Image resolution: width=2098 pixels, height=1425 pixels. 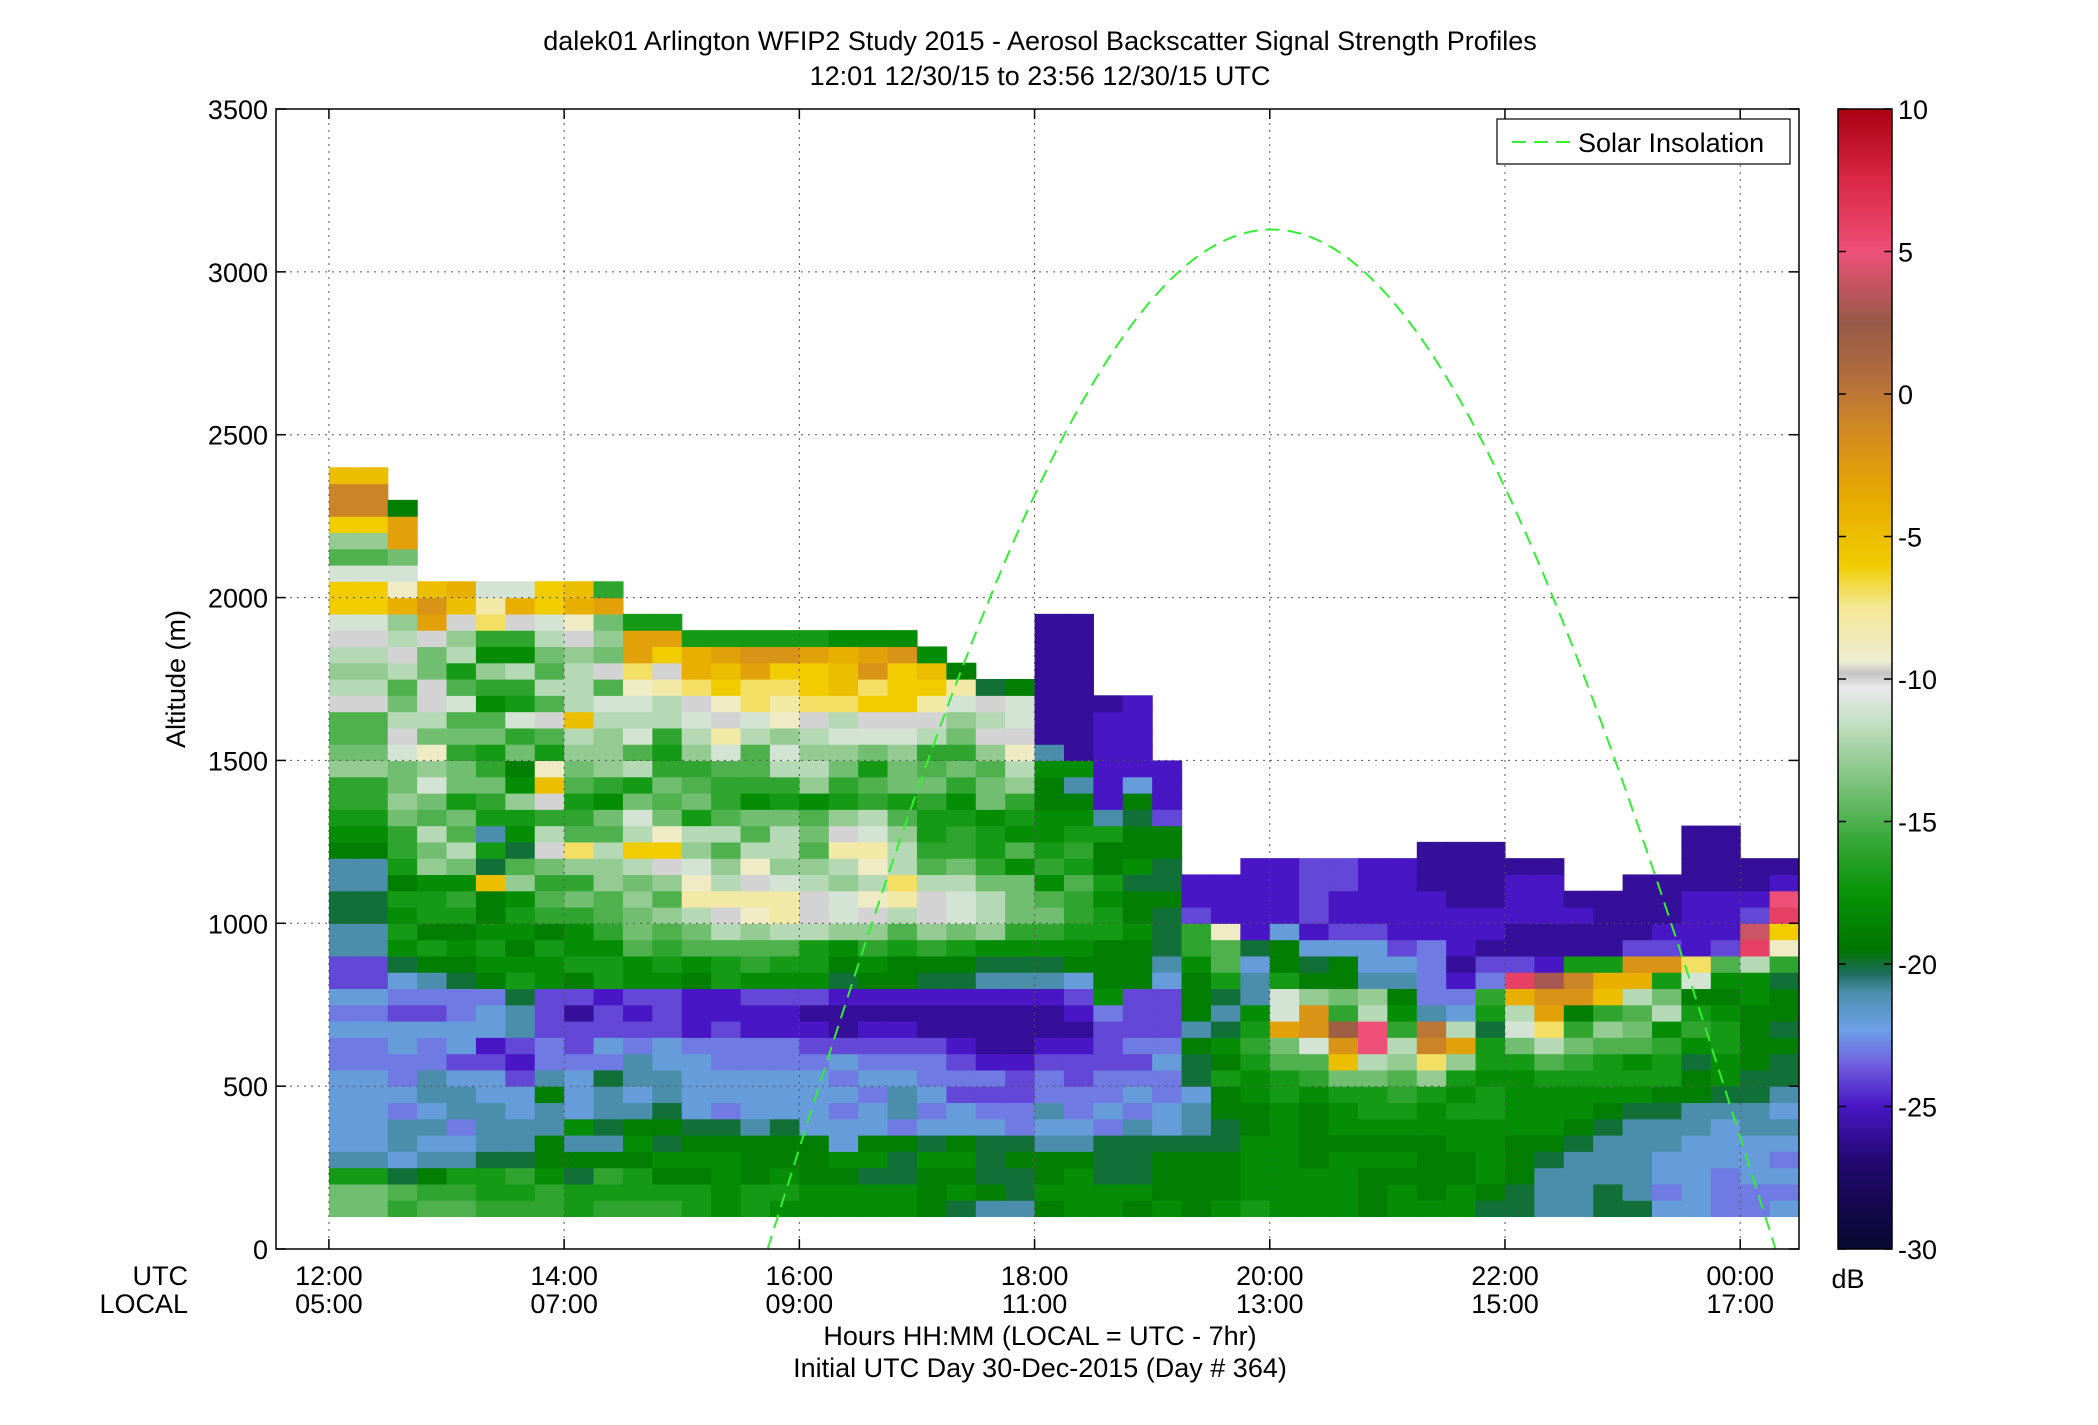 What do you see at coordinates (329, 1276) in the screenshot?
I see `x-tick-label-utc: 12:00` at bounding box center [329, 1276].